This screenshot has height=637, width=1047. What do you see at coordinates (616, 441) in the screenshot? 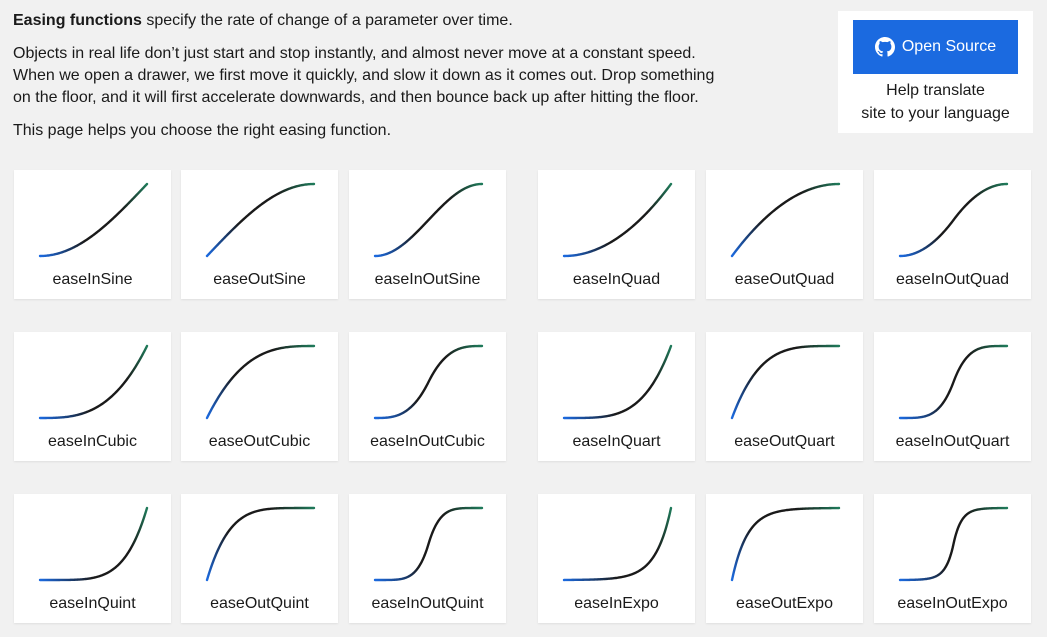
I see `easing-card-label: easeInQuart` at bounding box center [616, 441].